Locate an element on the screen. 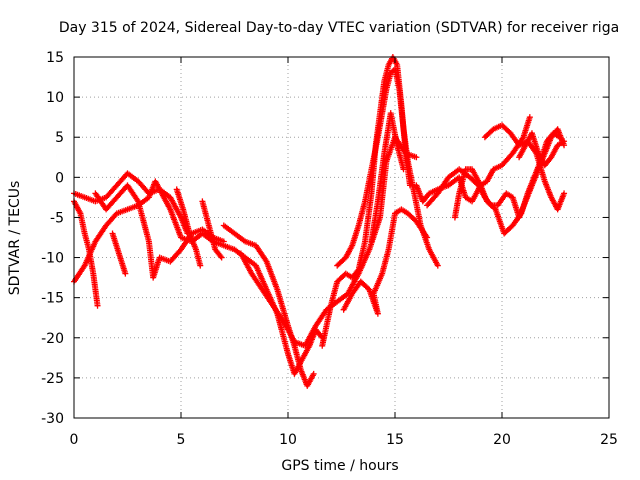 The image size is (640, 480). y-tick-label: -5 is located at coordinates (57, 218).